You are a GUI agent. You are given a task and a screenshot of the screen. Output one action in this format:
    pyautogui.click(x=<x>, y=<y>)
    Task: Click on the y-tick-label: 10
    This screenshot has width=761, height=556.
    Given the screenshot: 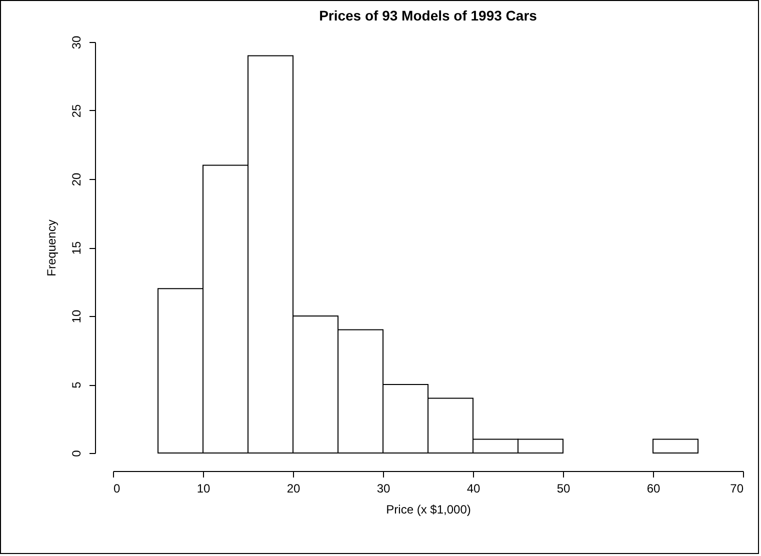 What is the action you would take?
    pyautogui.click(x=77, y=317)
    